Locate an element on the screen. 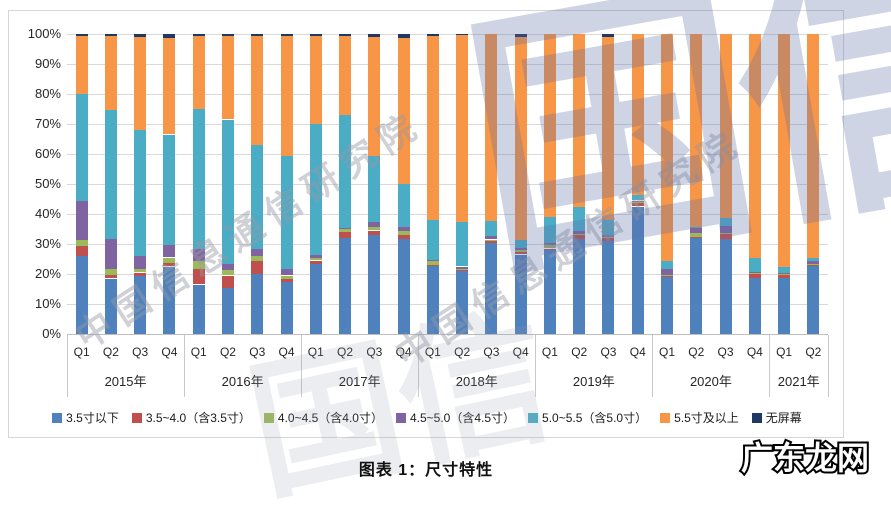 Image resolution: width=891 pixels, height=518 pixels. chart-caption: 图表 1：尺寸特性 is located at coordinates (426, 470).